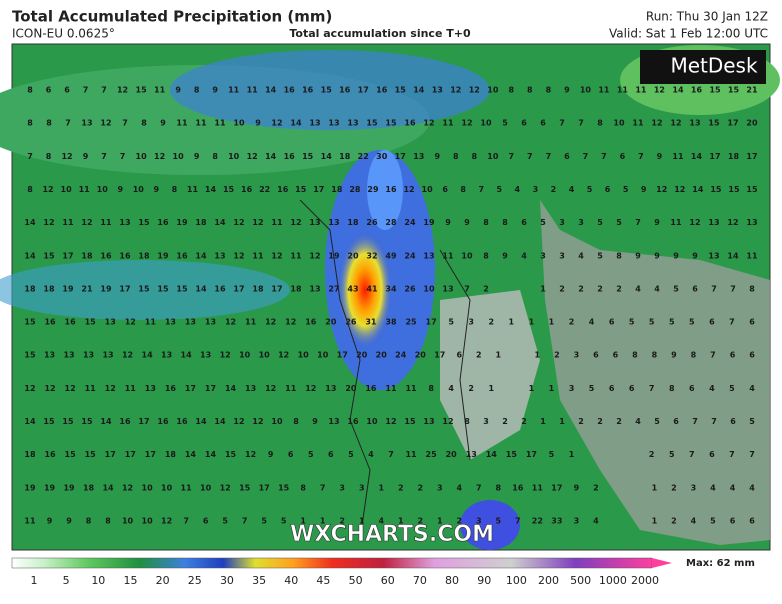 The image size is (782, 604). I want to click on colorbar-label: 100, so click(516, 580).